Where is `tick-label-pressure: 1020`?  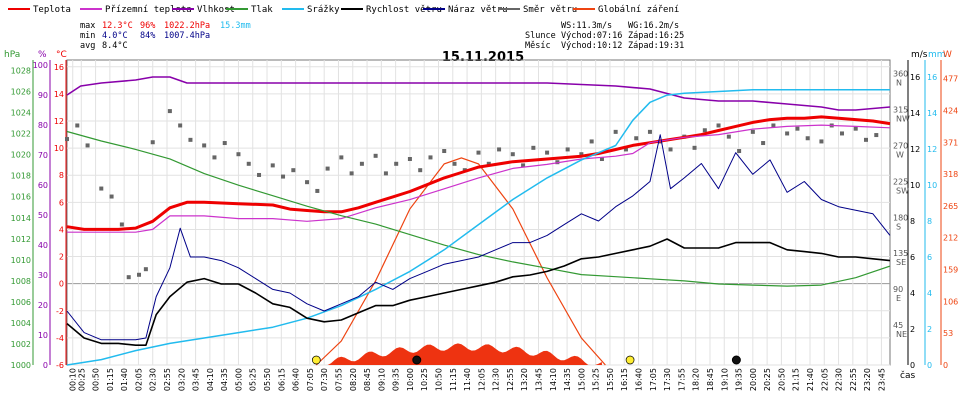
tick-label-pressure: 1020 is located at coordinates (21, 155).